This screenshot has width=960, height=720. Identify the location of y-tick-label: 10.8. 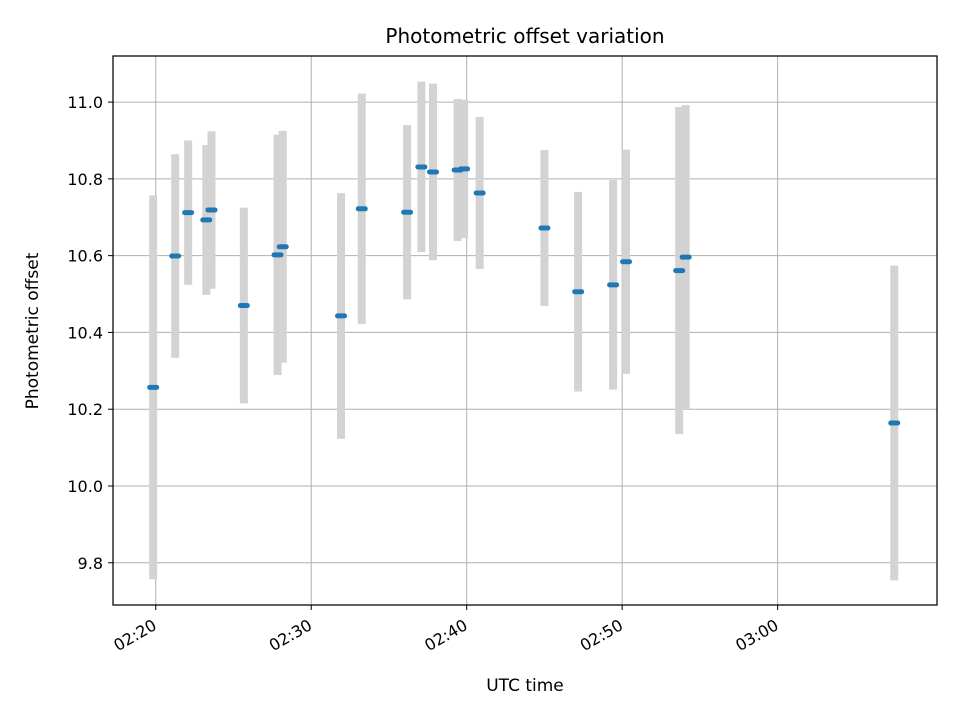
(85, 179).